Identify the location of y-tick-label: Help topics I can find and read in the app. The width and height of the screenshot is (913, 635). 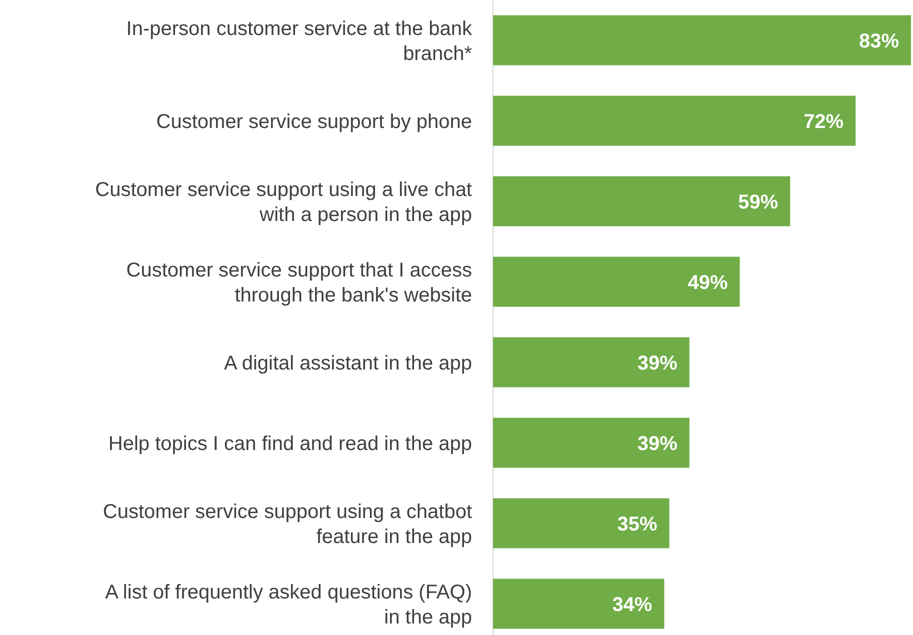
(290, 443).